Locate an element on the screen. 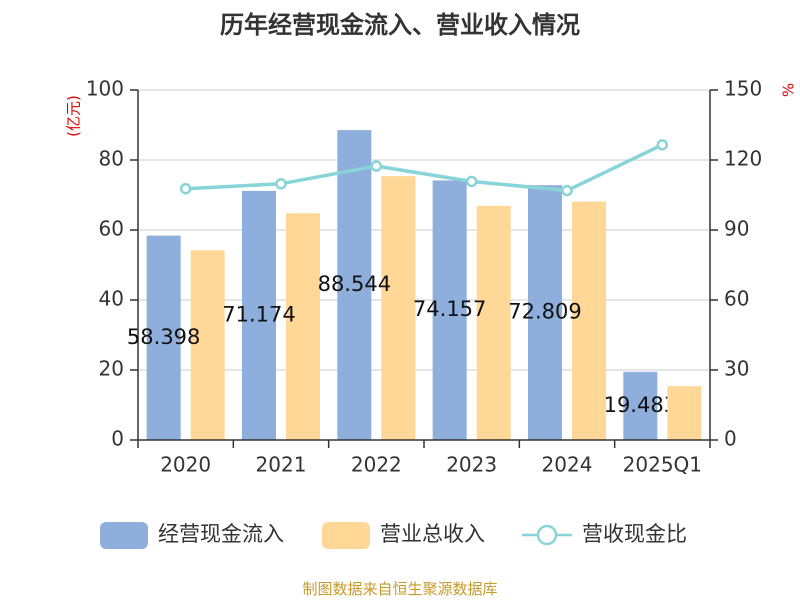 This screenshot has height=600, width=800. bar-data-label: 19.483 is located at coordinates (640, 405).